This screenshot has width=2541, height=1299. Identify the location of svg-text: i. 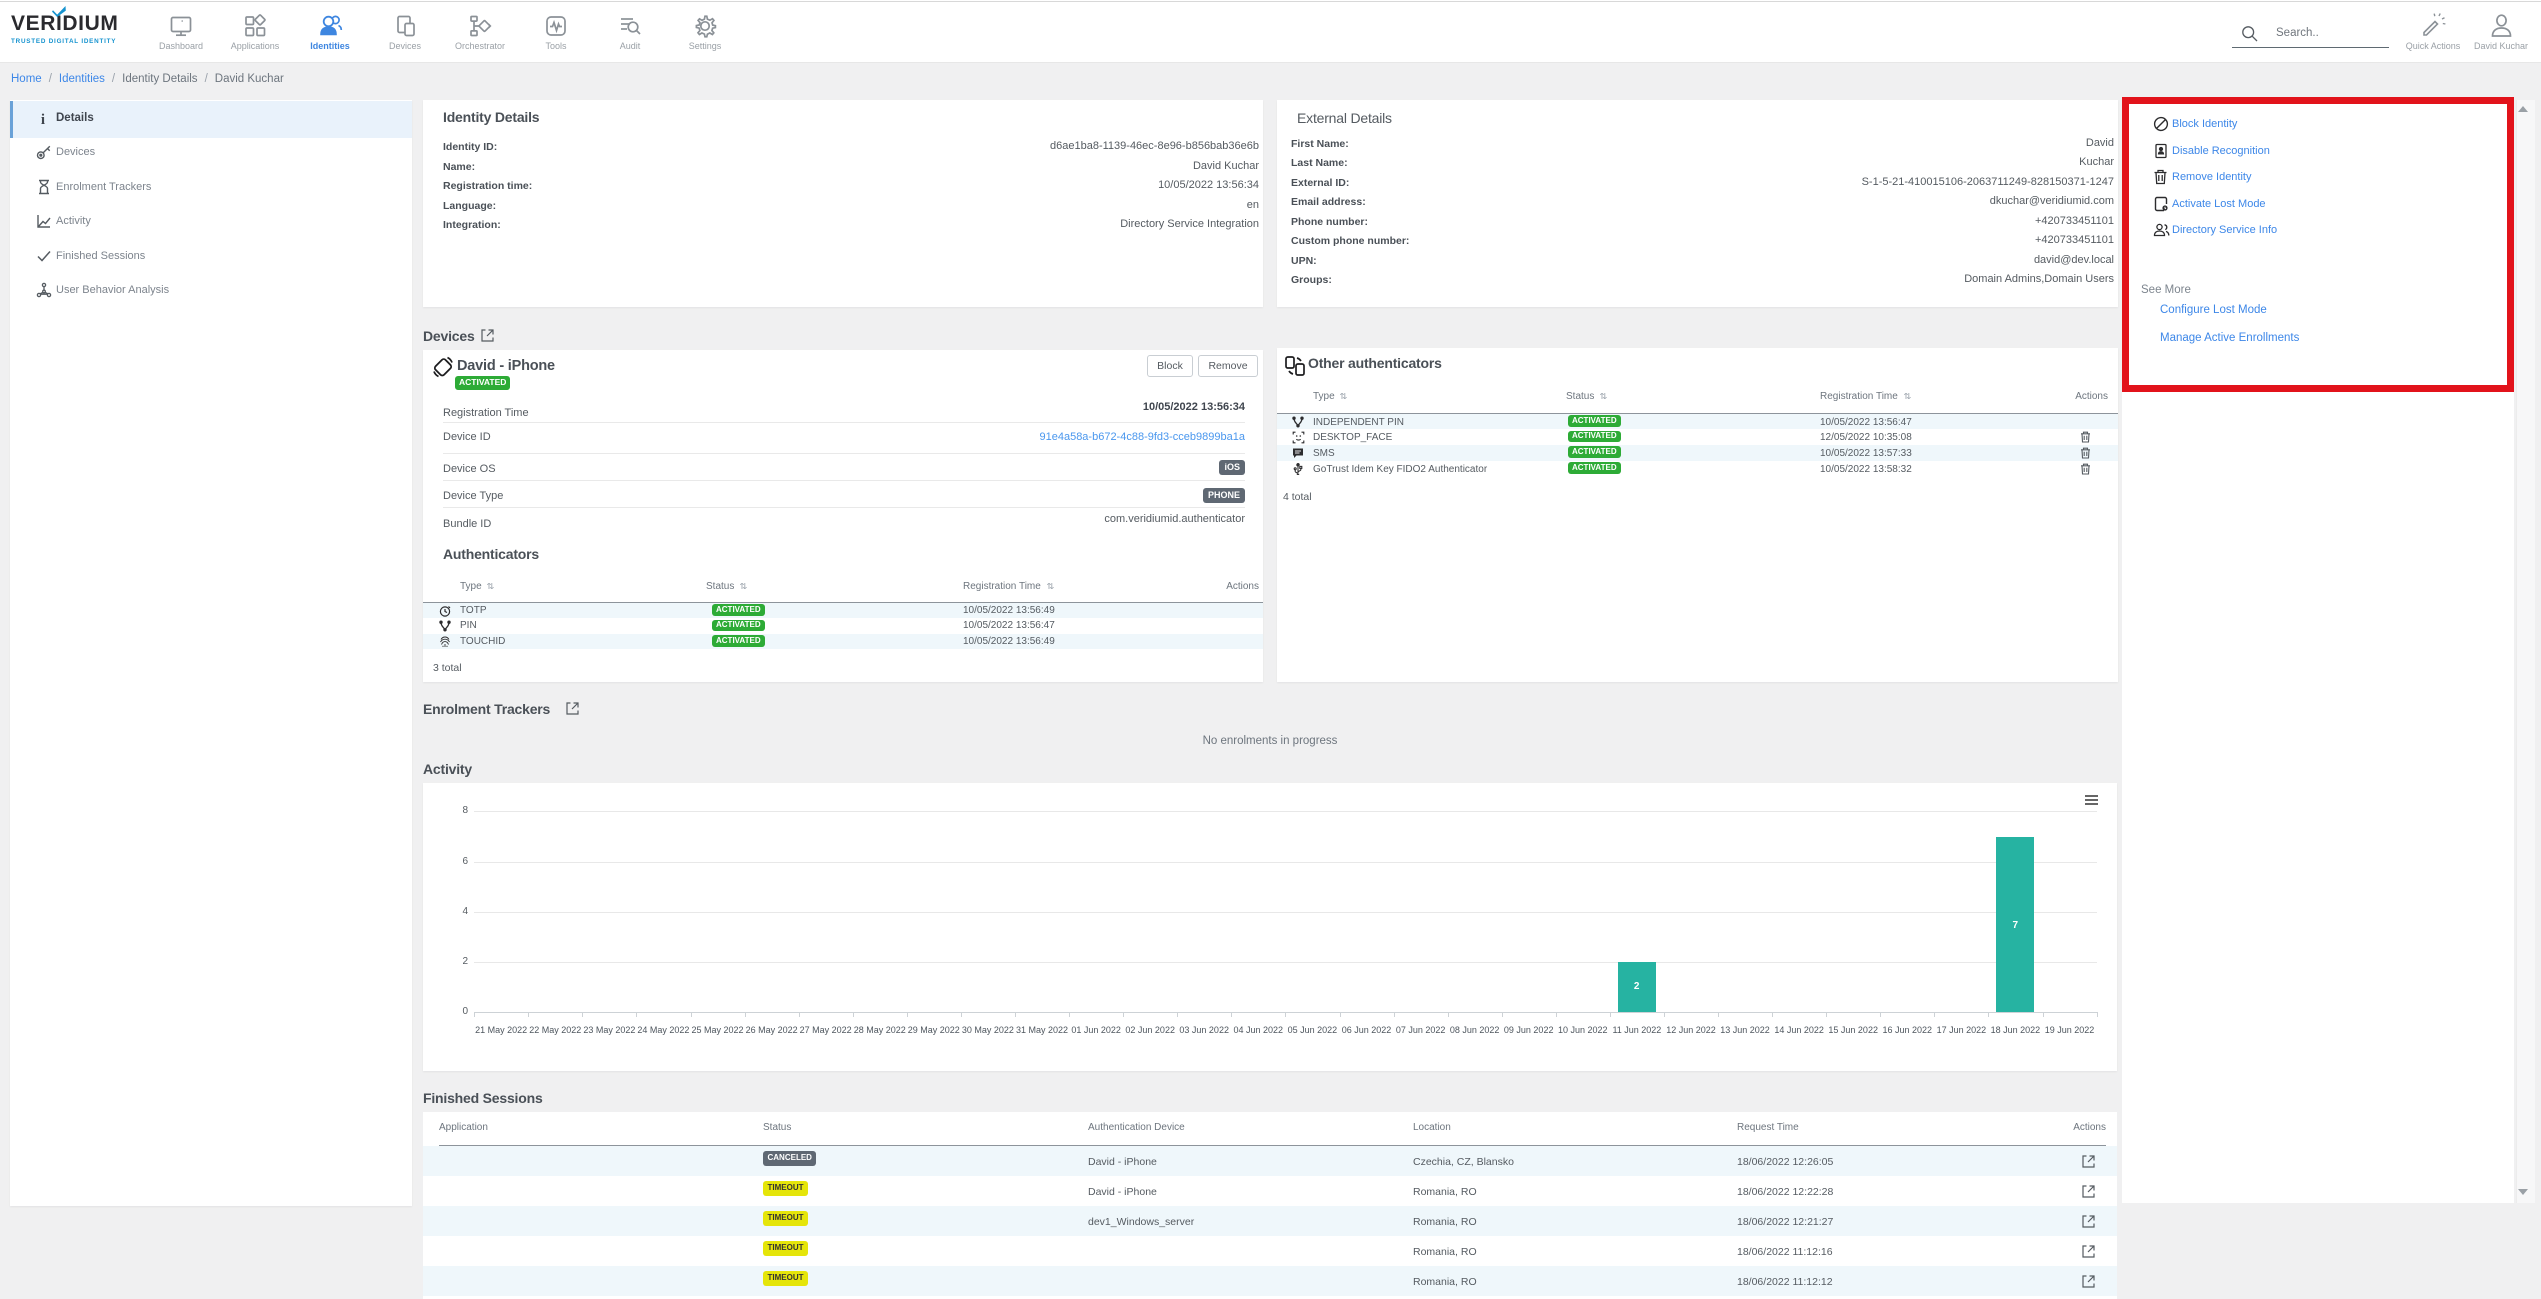
(43, 119).